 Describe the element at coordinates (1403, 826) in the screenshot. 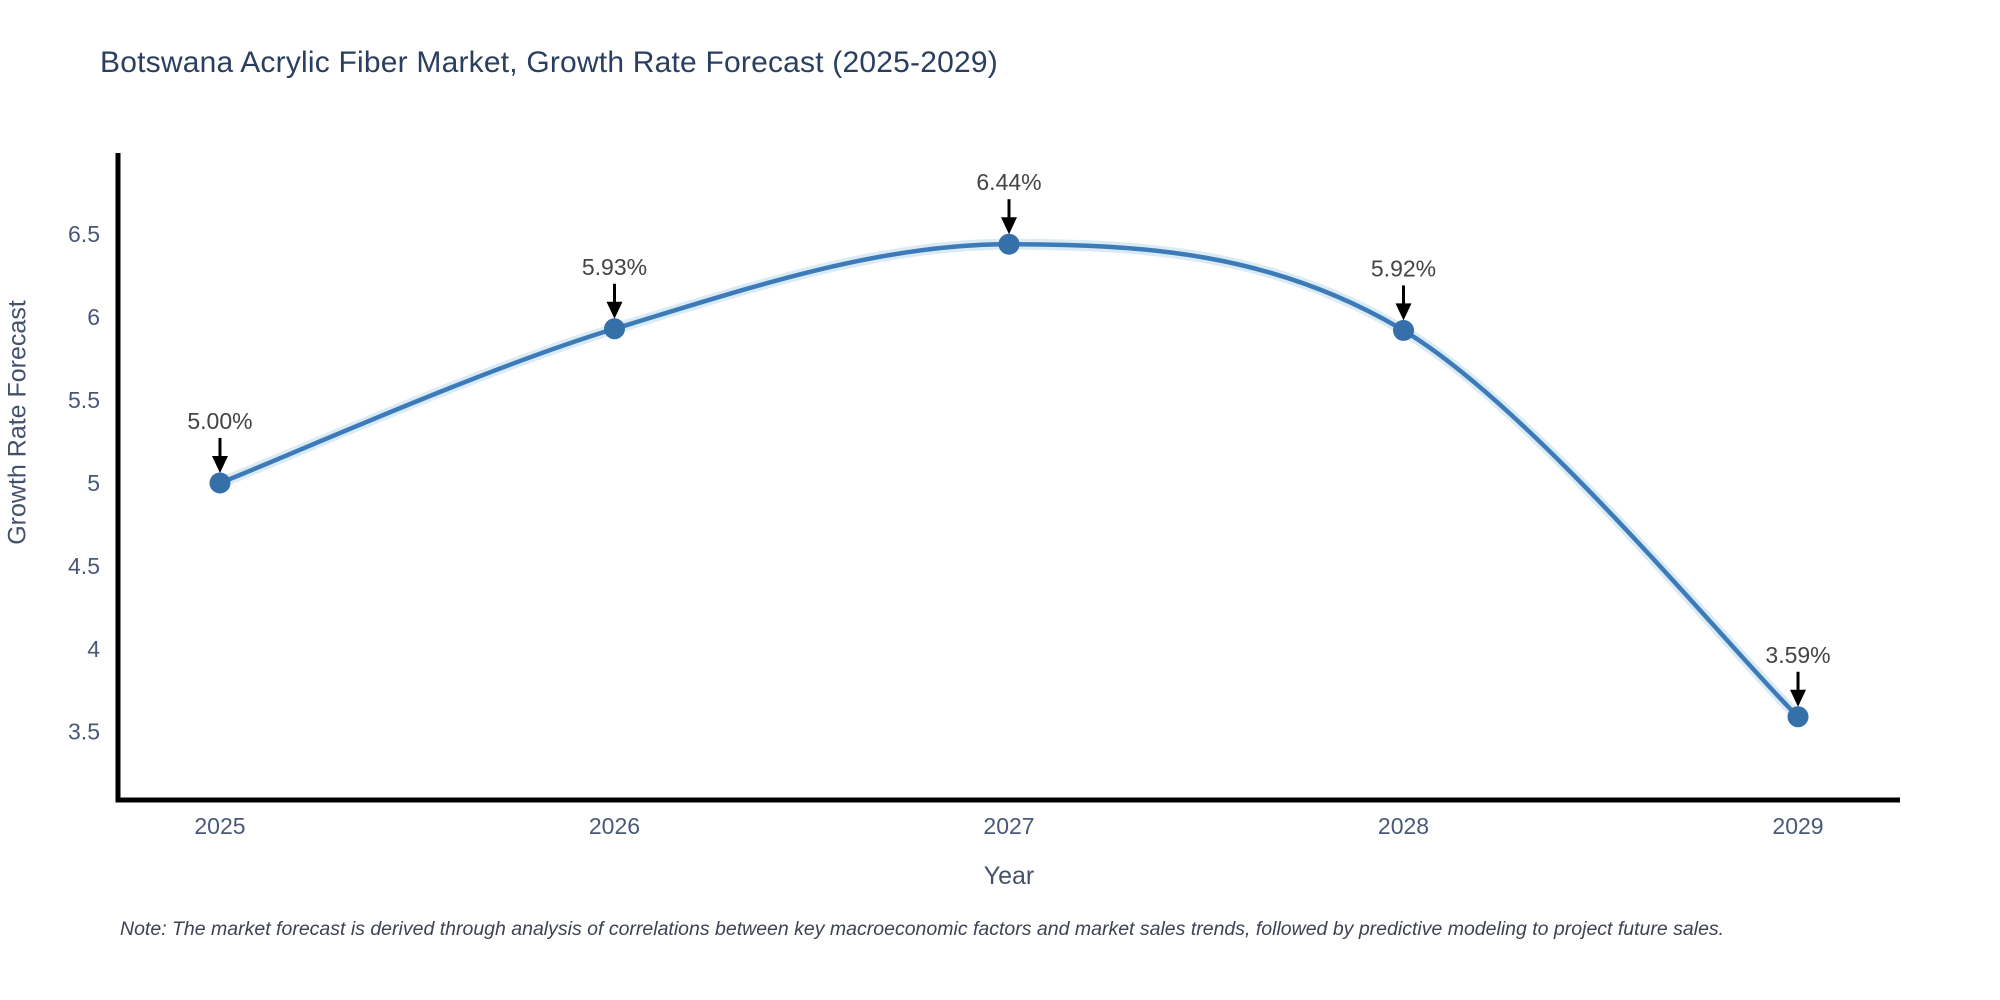

I see `x-tick-label: 2028` at that location.